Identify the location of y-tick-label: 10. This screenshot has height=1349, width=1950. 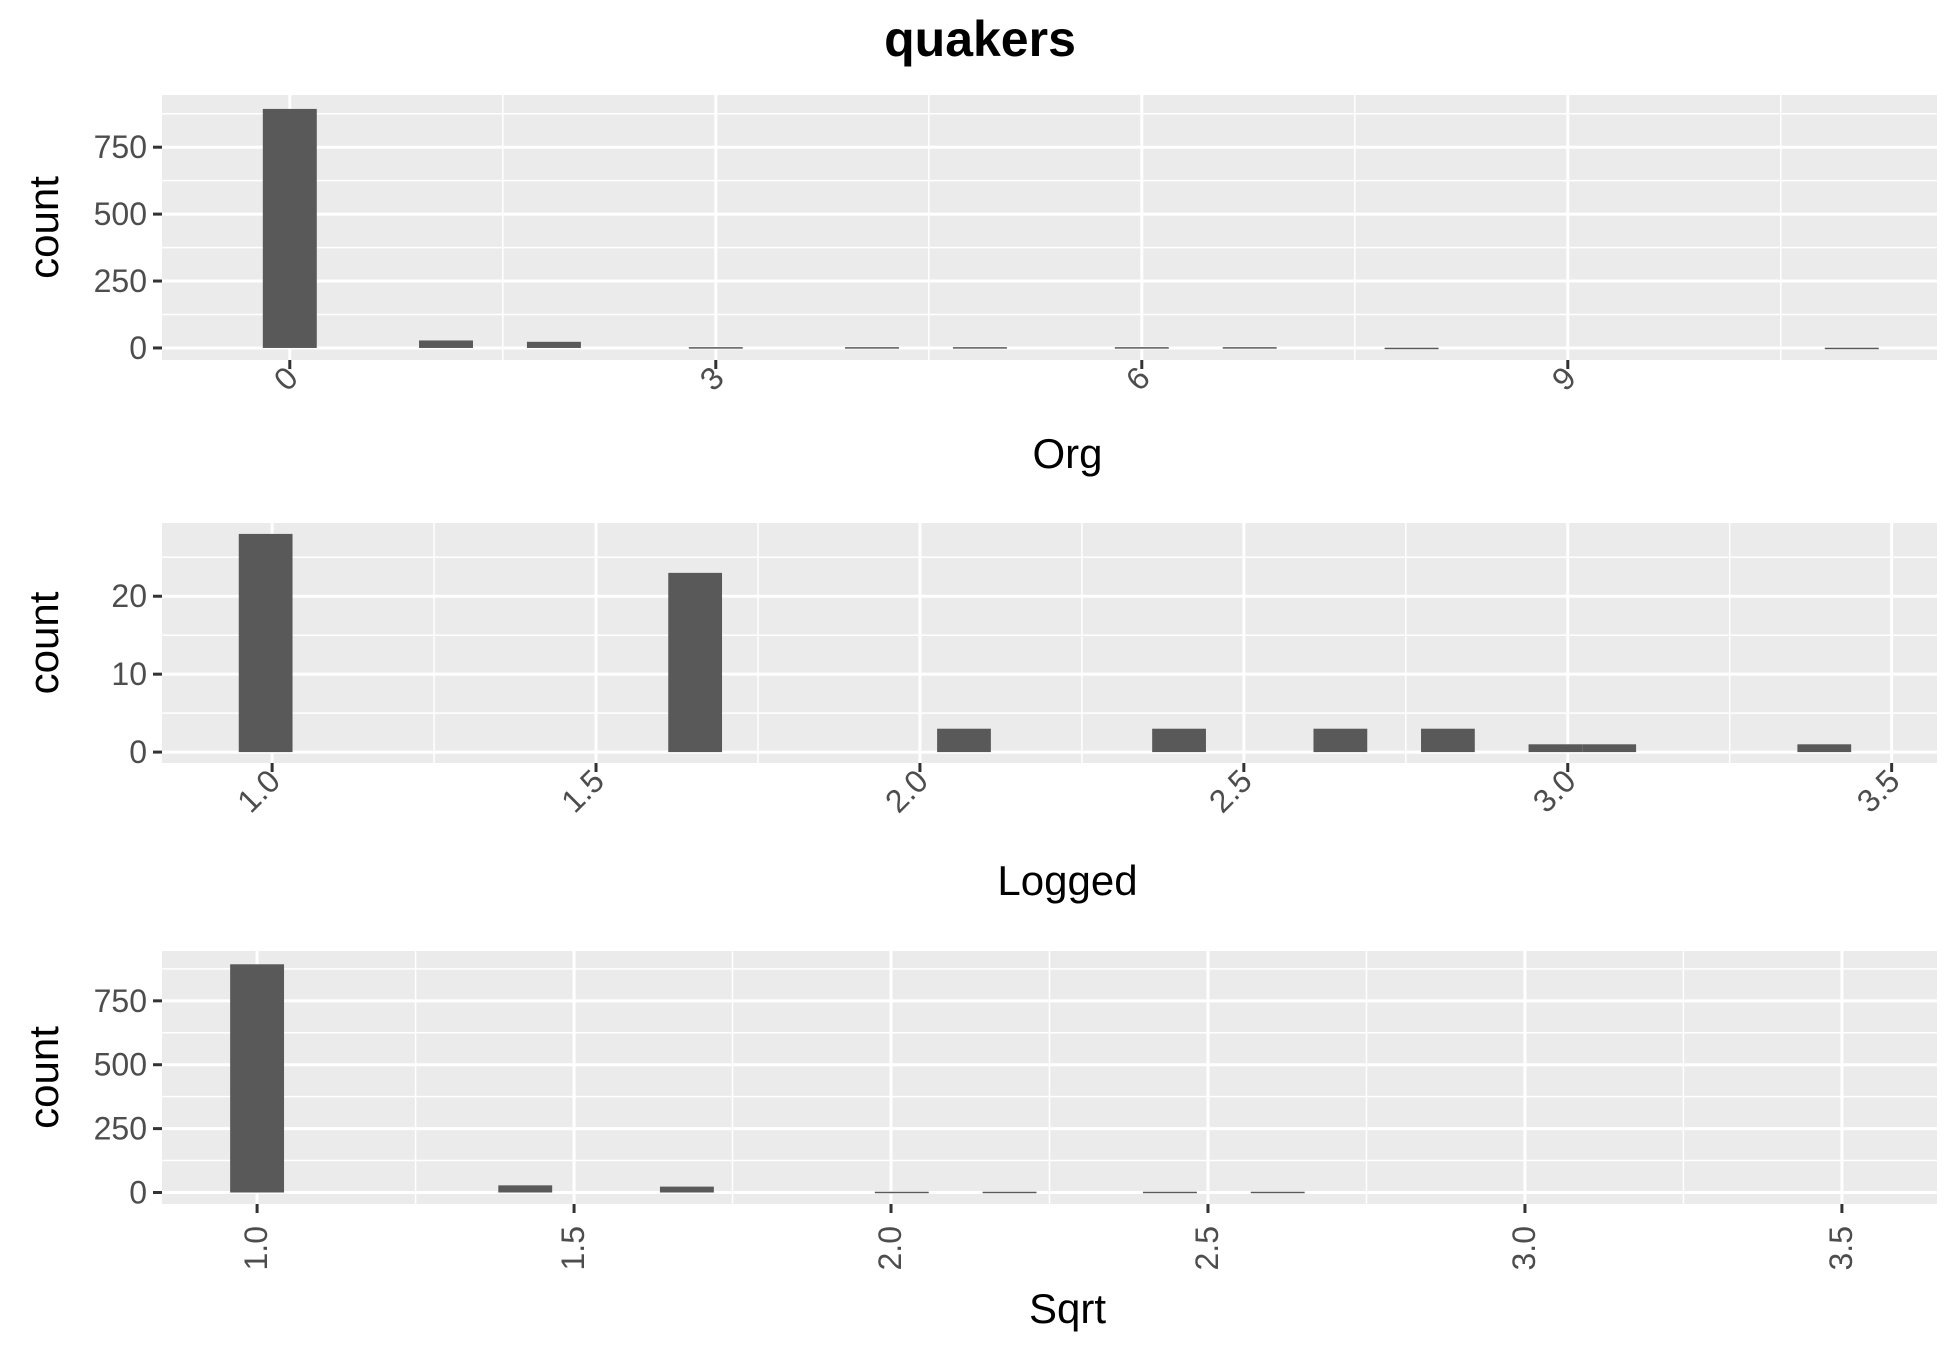
(129, 674).